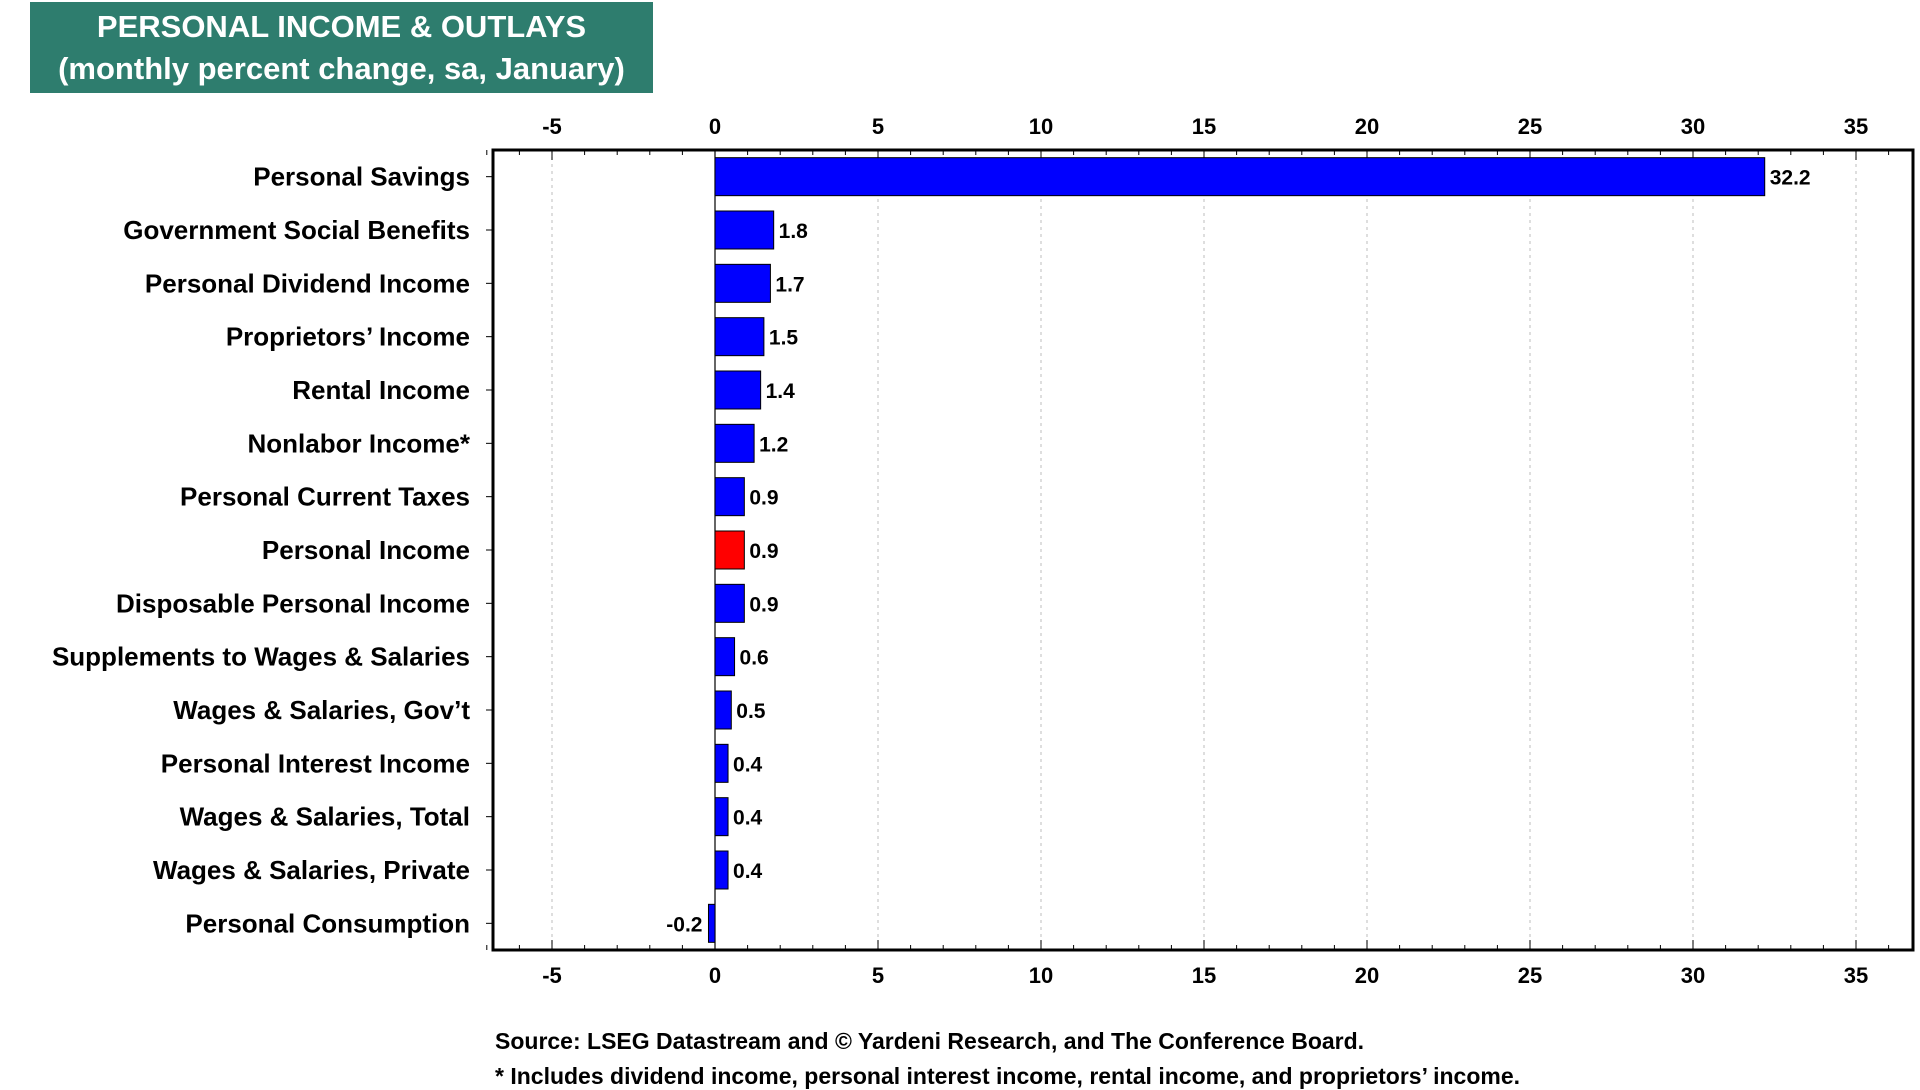  What do you see at coordinates (1041, 126) in the screenshot?
I see `x-tick-label-top: 10` at bounding box center [1041, 126].